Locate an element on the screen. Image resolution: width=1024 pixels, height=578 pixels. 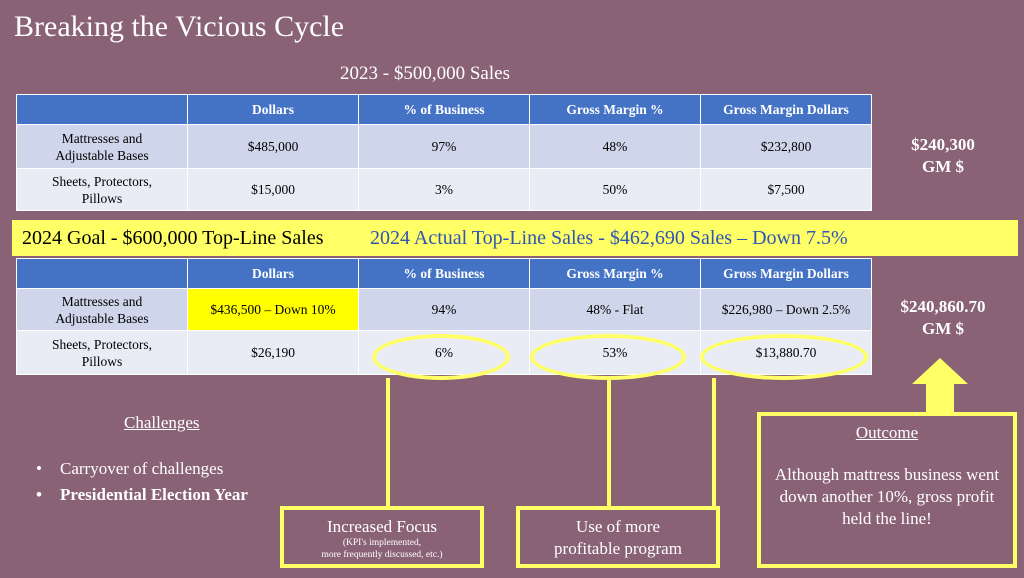
cell-dollars: $15,000 is located at coordinates (273, 189).